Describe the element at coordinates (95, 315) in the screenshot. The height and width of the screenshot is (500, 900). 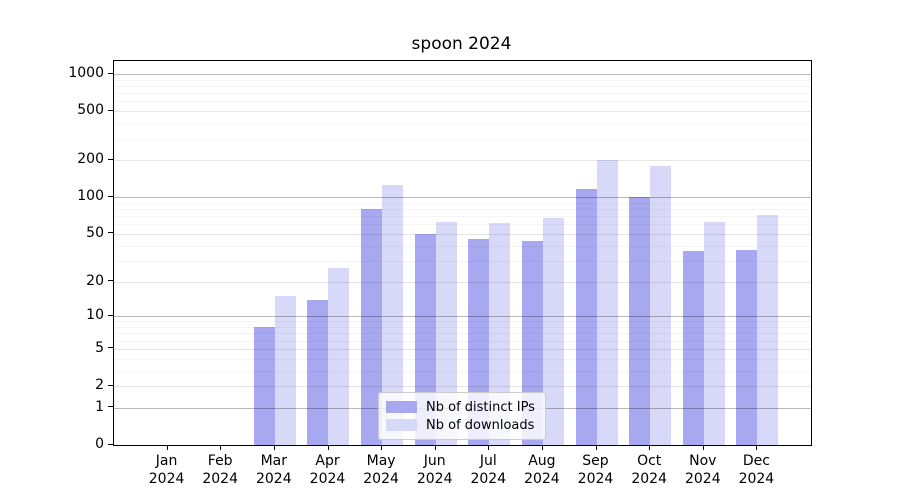
I see `y-tick-label-10: 10` at that location.